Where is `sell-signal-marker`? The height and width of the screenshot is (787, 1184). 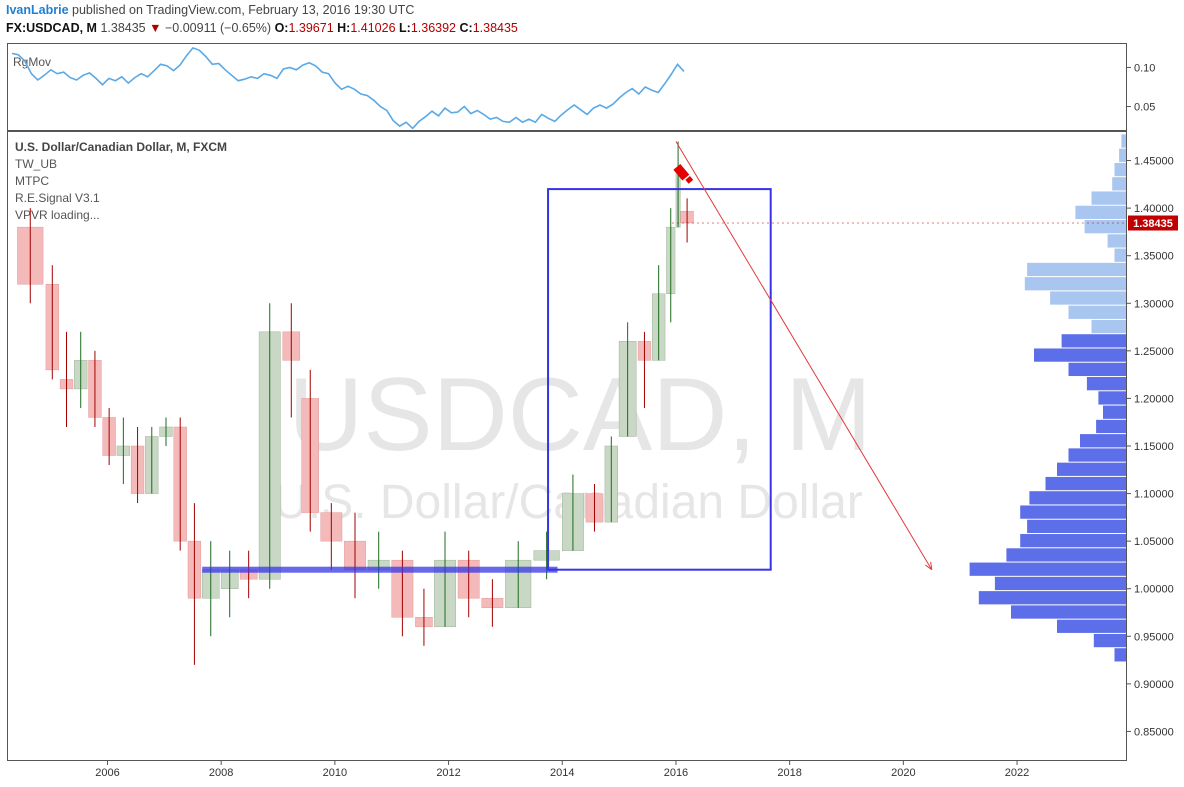
sell-signal-marker is located at coordinates (681, 172).